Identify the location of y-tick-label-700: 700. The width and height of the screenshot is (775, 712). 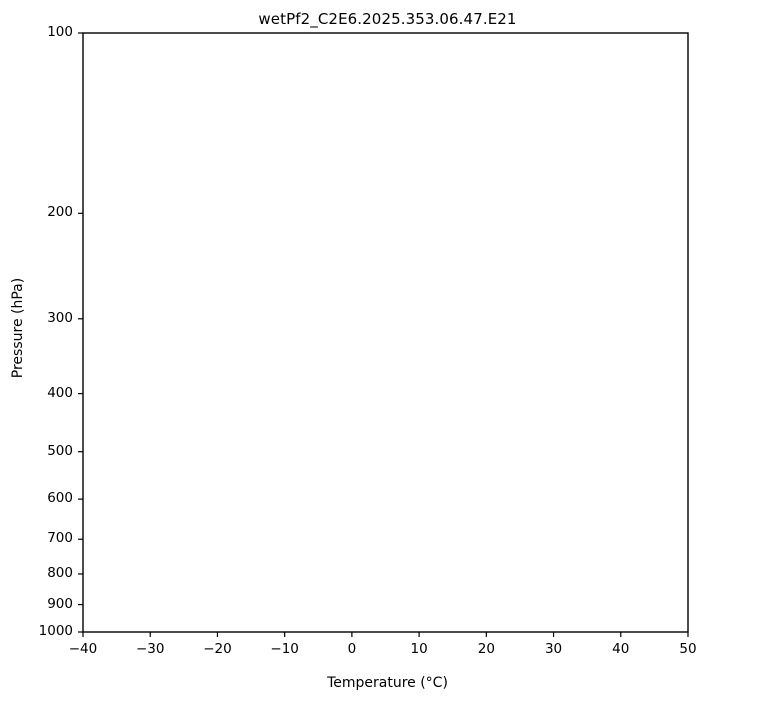
(43, 538).